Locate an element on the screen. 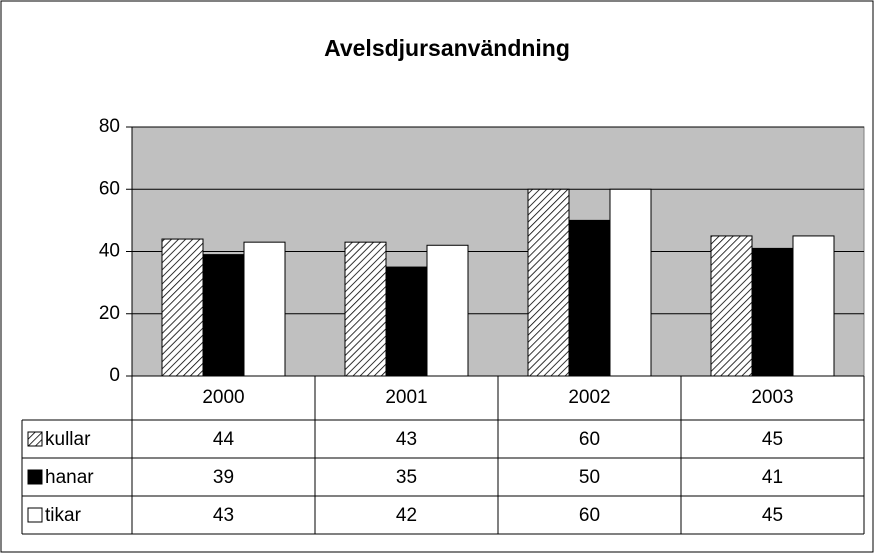  y-tick-label: 20 is located at coordinates (109, 313).